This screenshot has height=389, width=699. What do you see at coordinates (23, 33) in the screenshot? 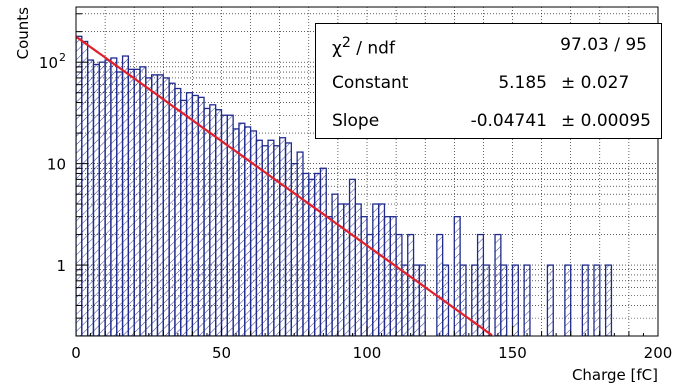
I see `y-axis-title: Counts` at bounding box center [23, 33].